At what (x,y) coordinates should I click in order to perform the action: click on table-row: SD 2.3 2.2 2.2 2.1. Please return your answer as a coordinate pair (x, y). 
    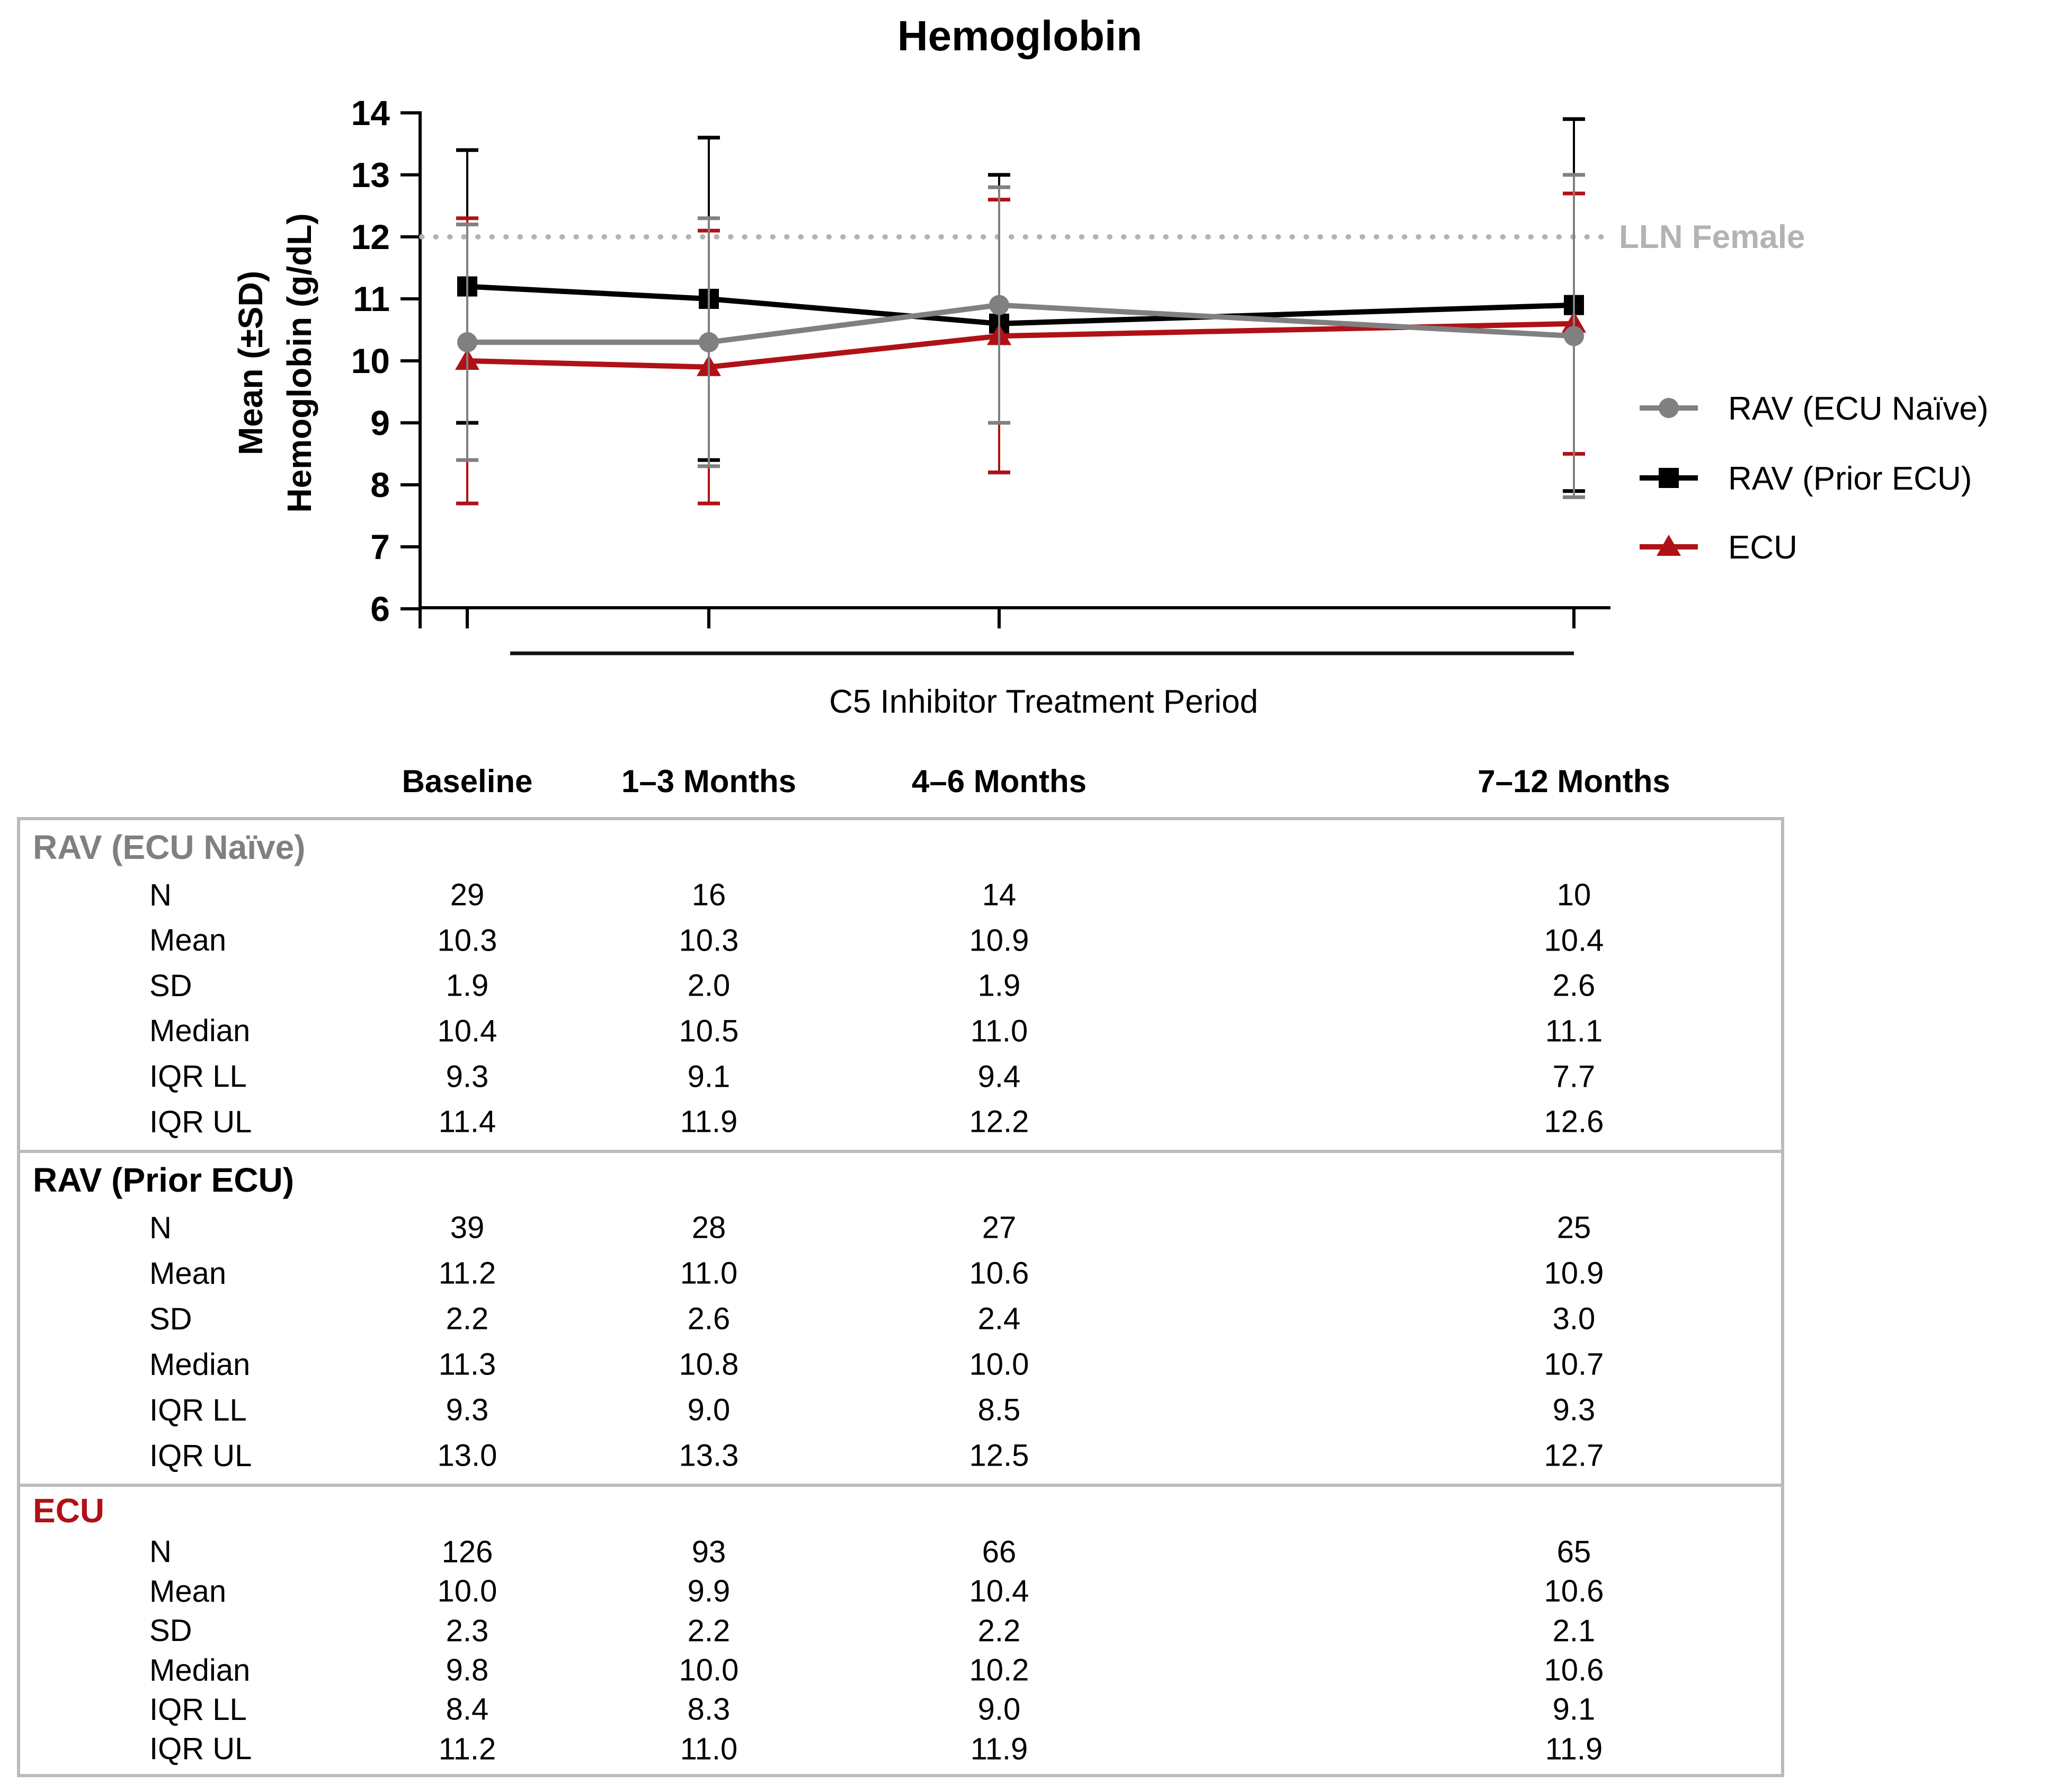
    Looking at the image, I should click on (900, 1631).